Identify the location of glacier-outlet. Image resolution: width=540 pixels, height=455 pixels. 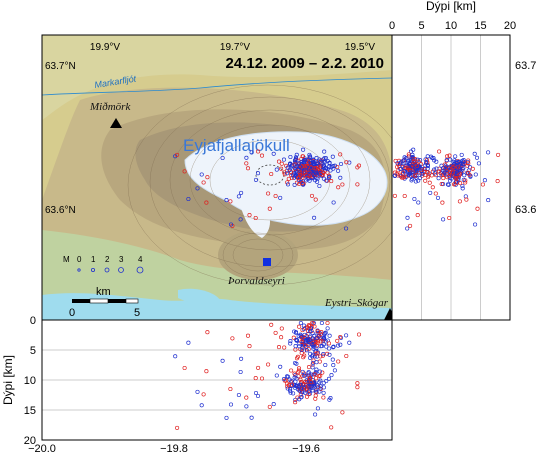
(255, 221).